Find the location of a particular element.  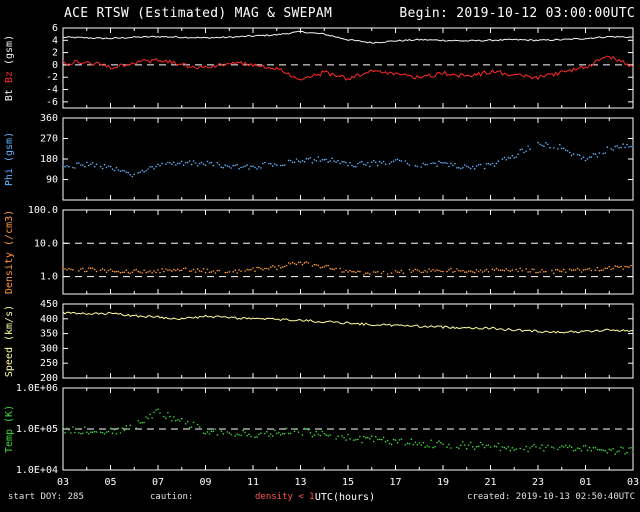

svg-text: 400 is located at coordinates (49, 319).